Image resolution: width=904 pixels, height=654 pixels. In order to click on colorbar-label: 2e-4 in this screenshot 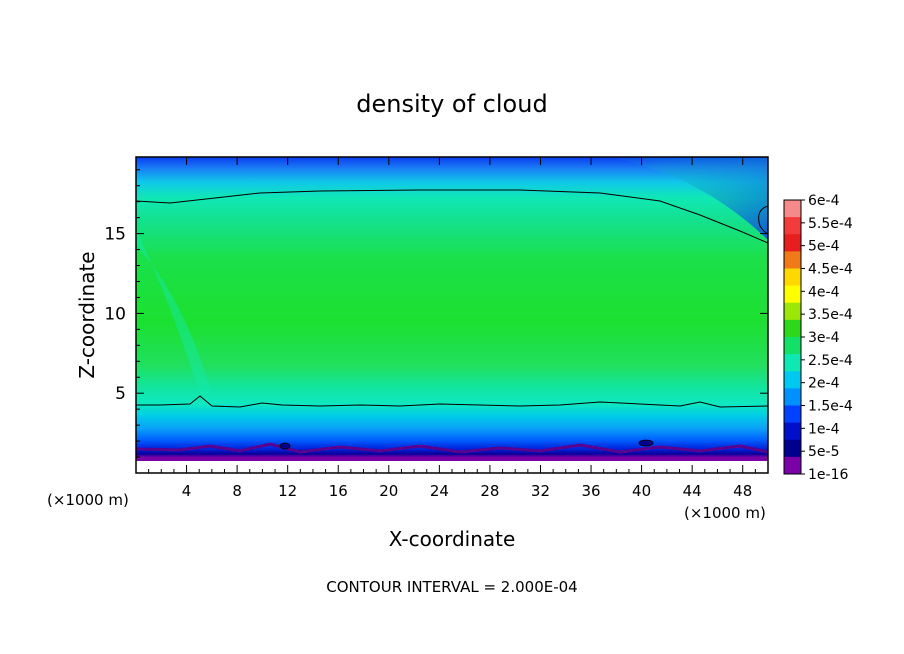, I will do `click(824, 384)`.